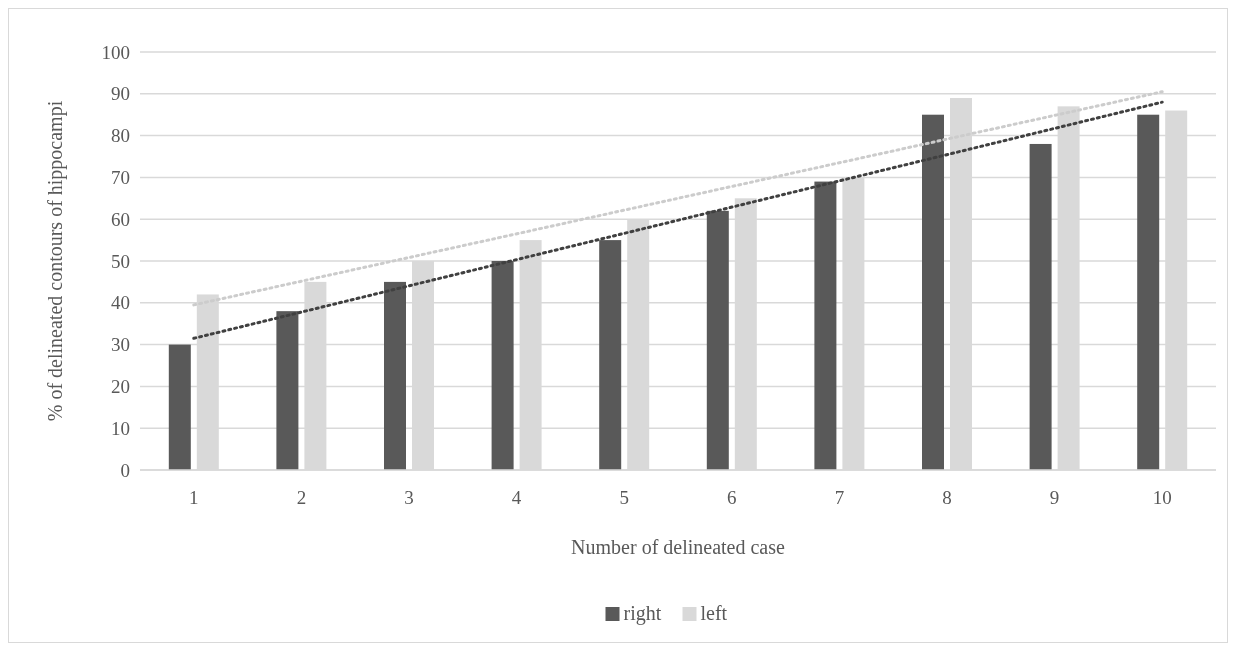 The height and width of the screenshot is (651, 1236). Describe the element at coordinates (409, 497) in the screenshot. I see `x-tick-label: 3` at that location.